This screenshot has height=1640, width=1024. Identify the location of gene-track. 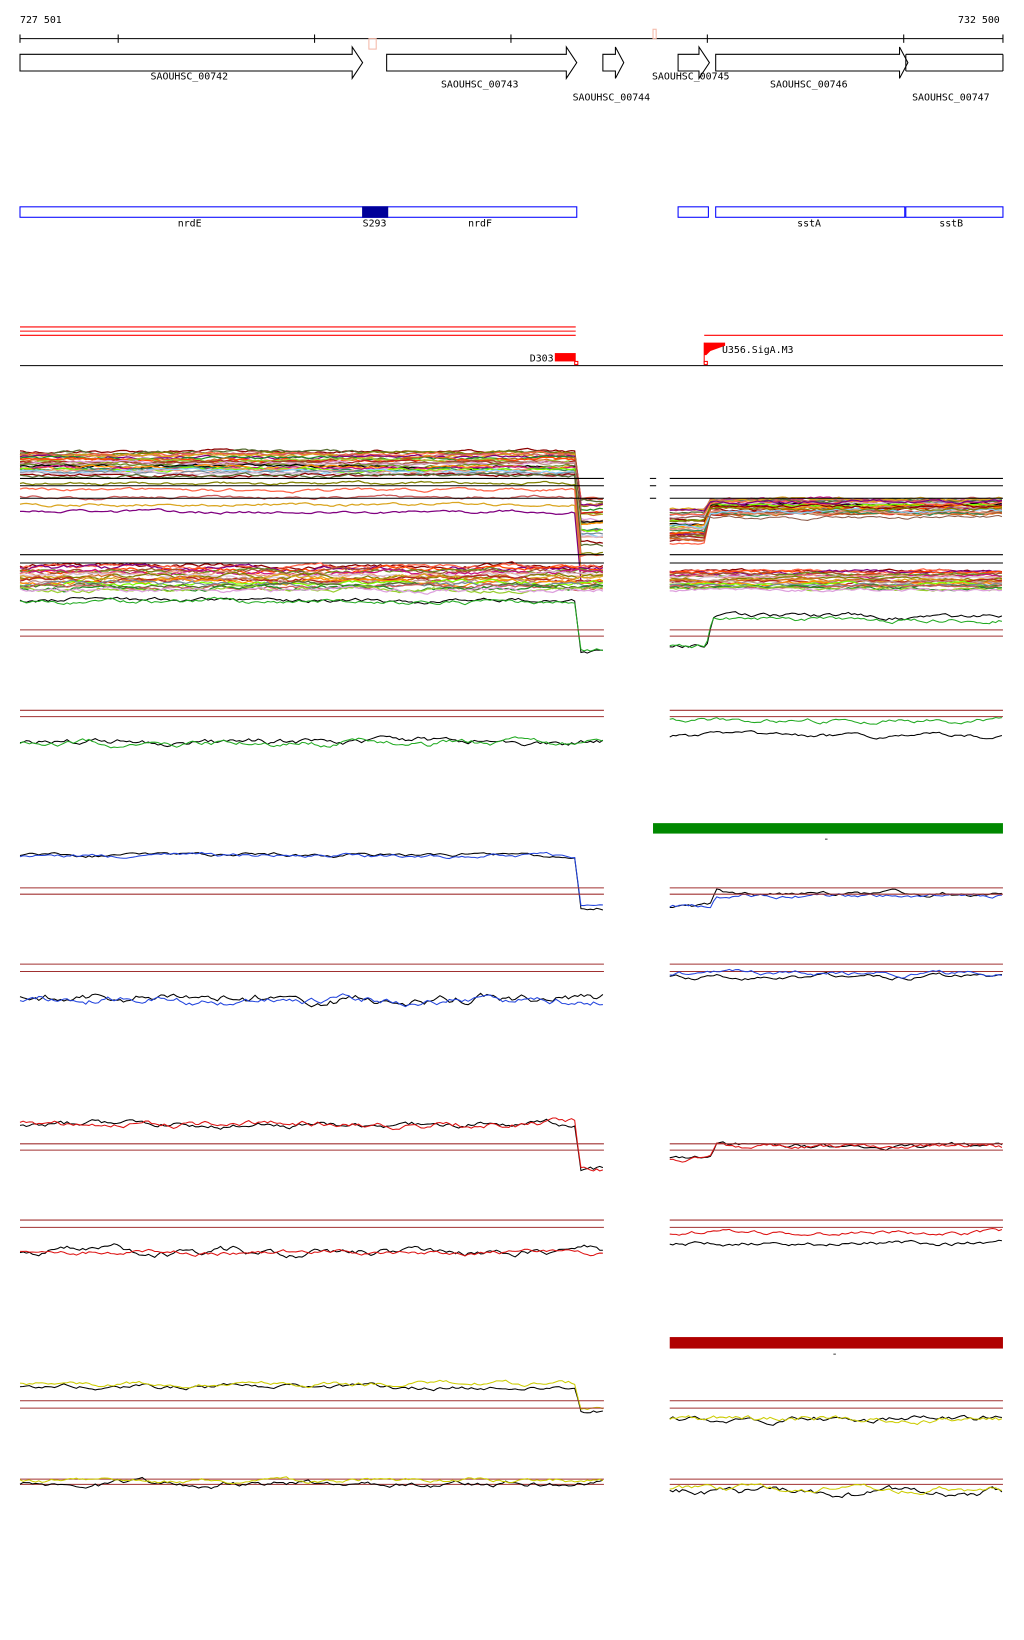
(511, 63).